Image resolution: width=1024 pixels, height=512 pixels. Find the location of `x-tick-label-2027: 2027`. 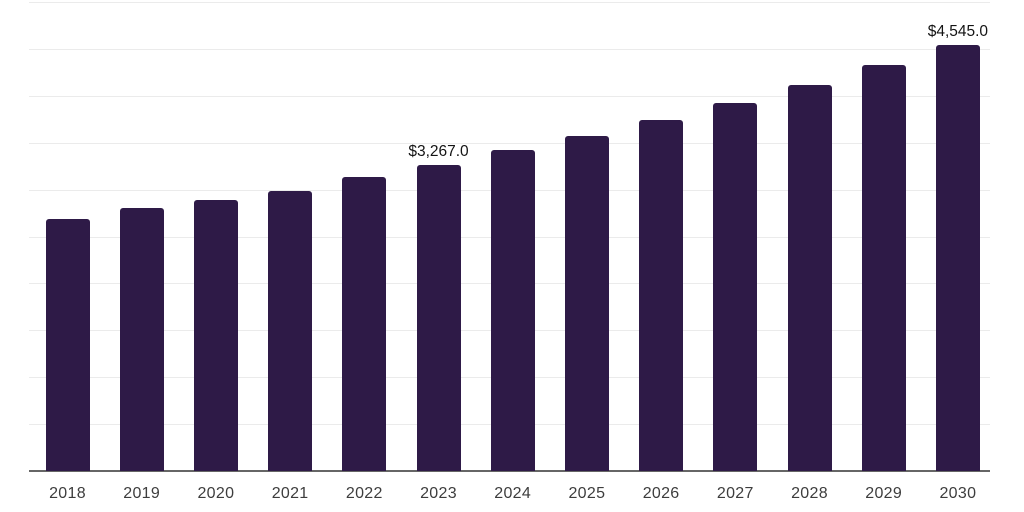

x-tick-label-2027: 2027 is located at coordinates (735, 493).